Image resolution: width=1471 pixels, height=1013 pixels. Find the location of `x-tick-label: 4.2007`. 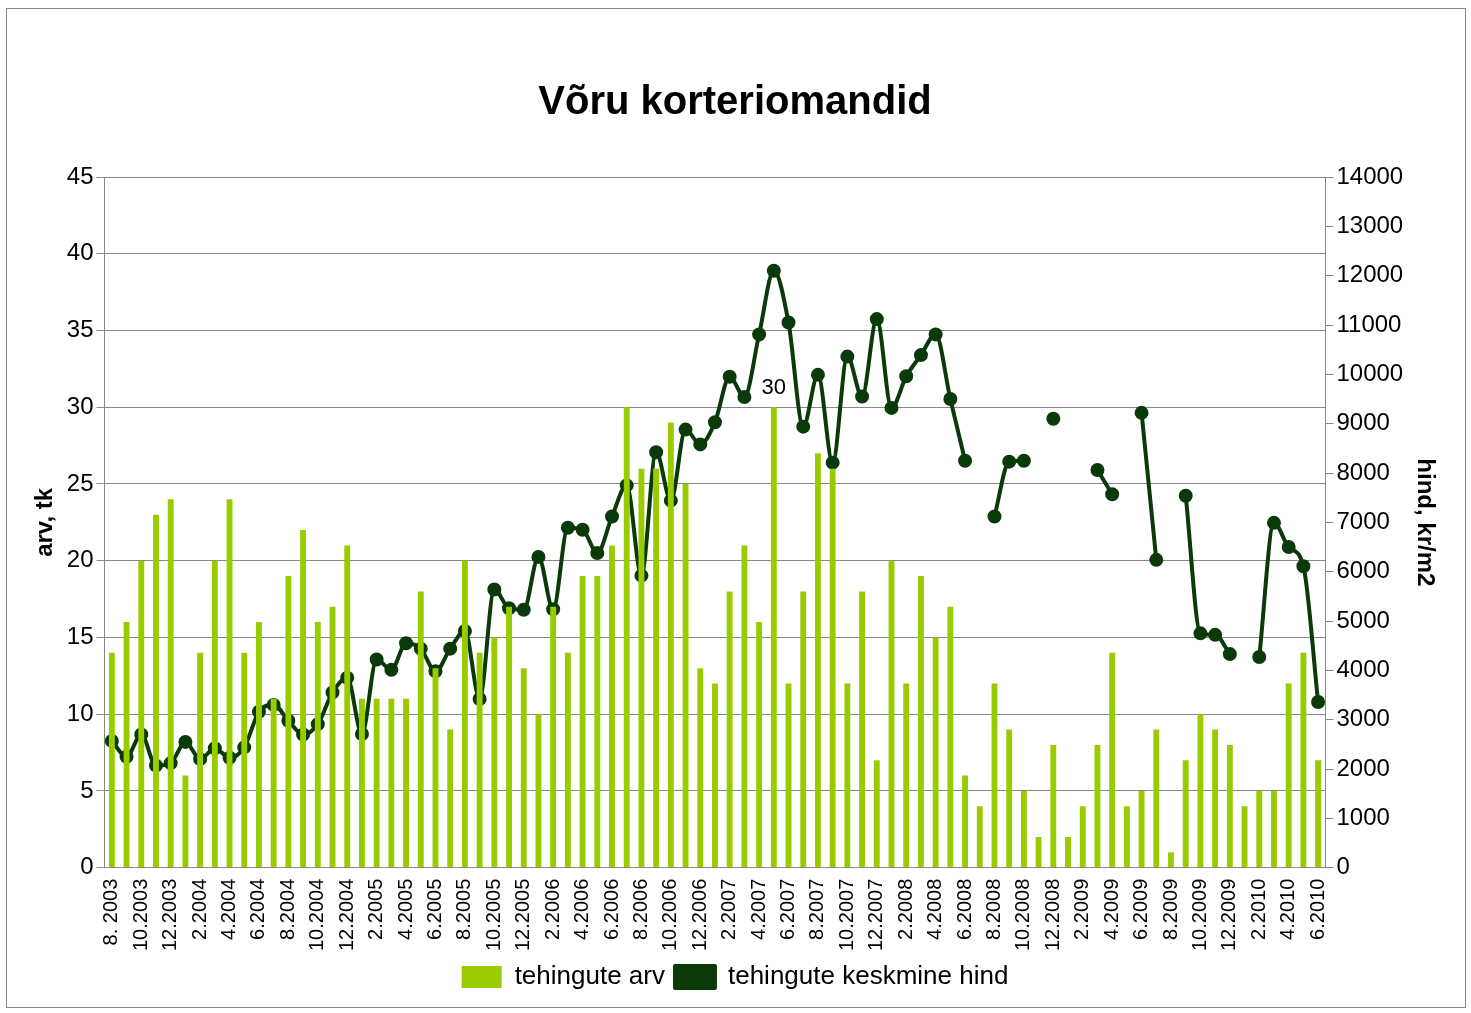

x-tick-label: 4.2007 is located at coordinates (757, 909).